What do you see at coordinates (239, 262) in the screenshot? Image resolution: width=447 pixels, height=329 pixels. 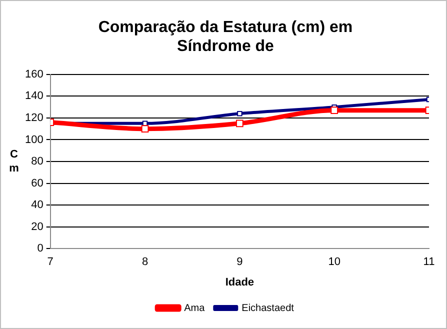 I see `x-tick-label: 9` at bounding box center [239, 262].